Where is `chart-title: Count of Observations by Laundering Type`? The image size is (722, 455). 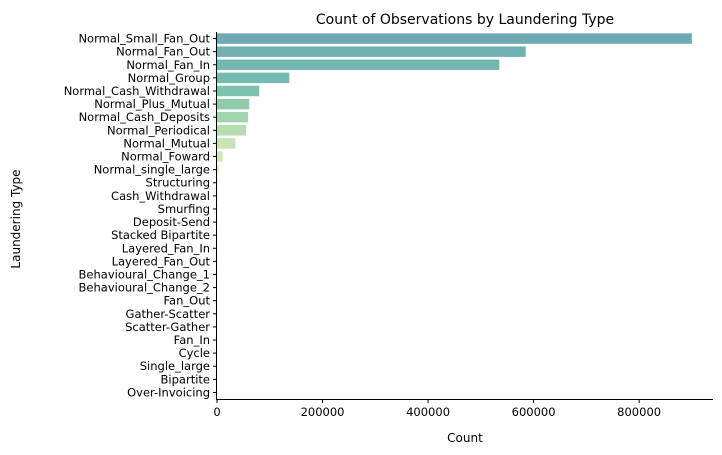 chart-title: Count of Observations by Laundering Type is located at coordinates (465, 20).